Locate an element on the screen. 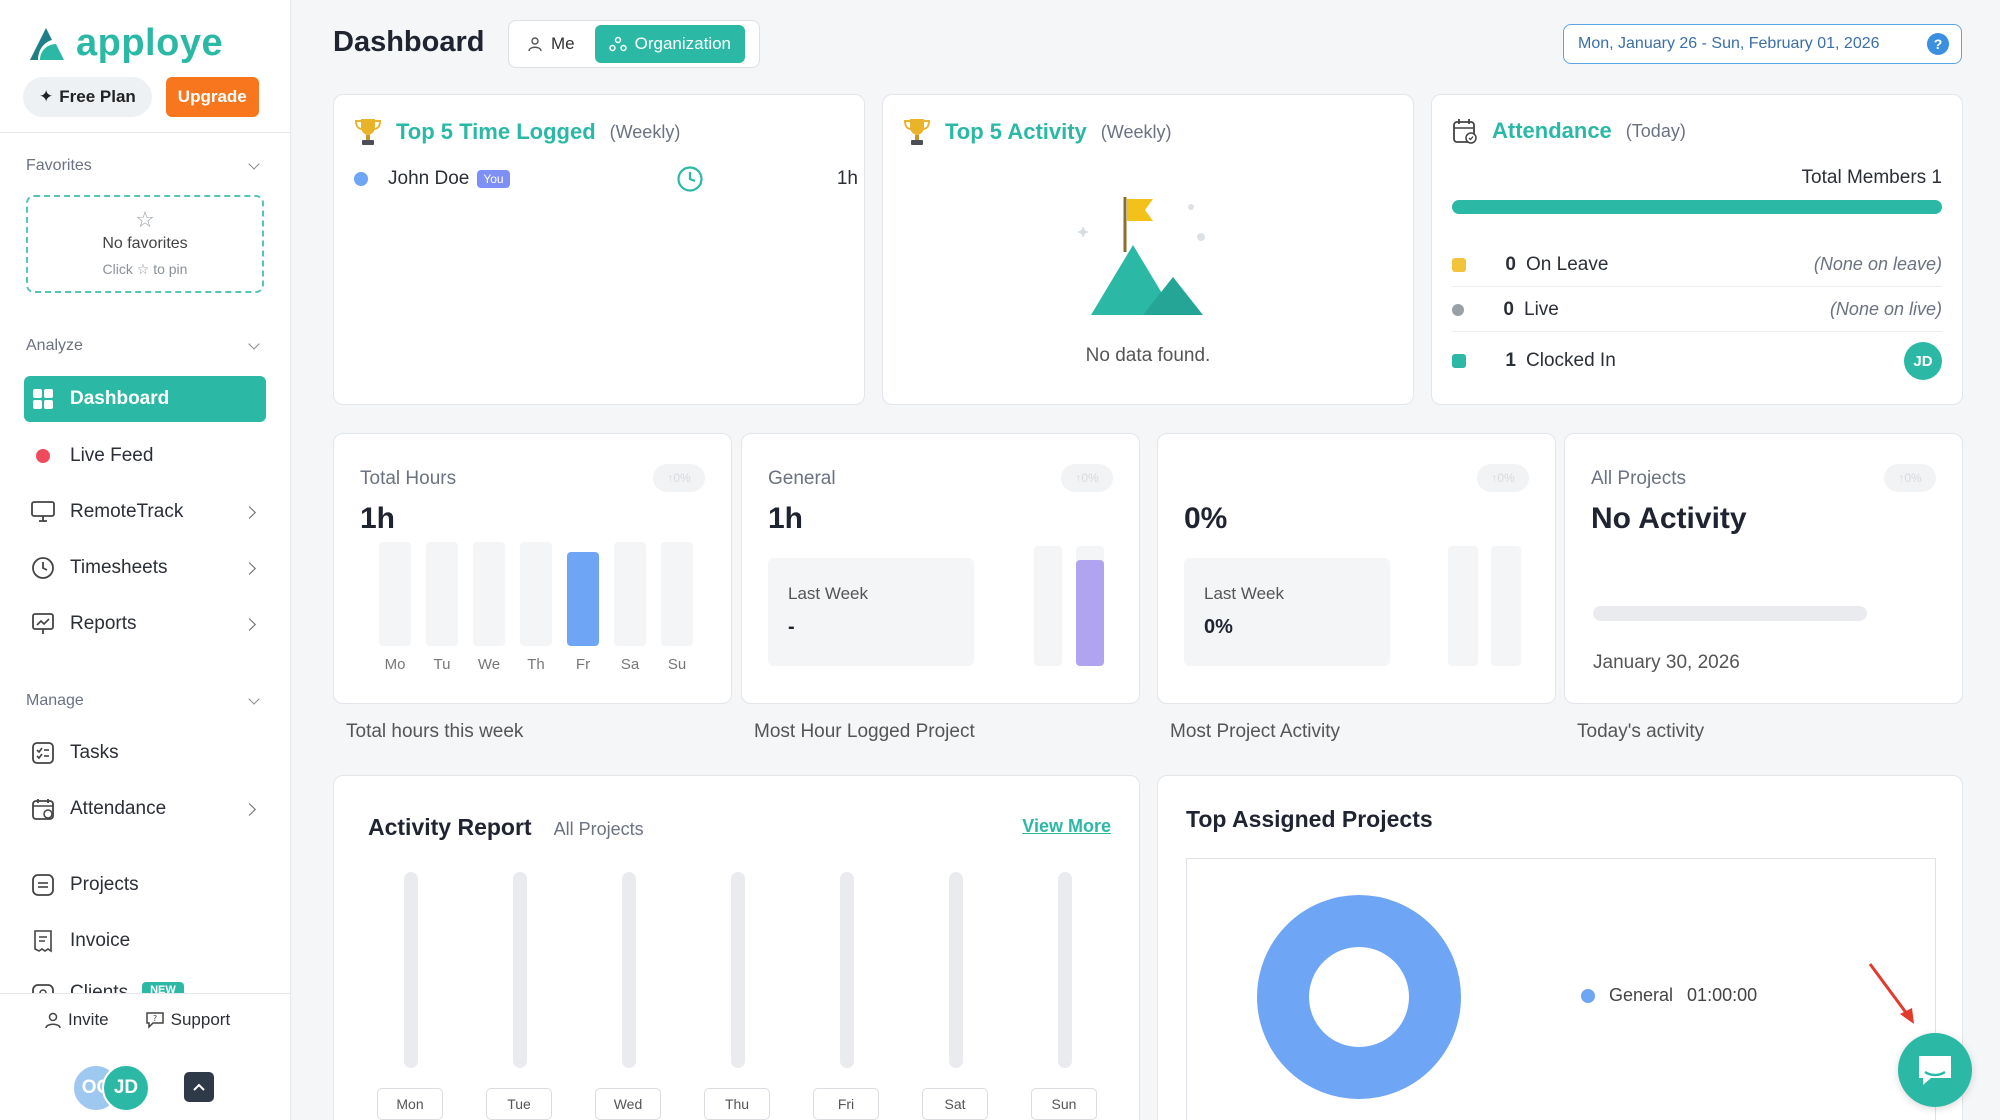 This screenshot has width=2000, height=1120. most-project-activity-caption: Most Project Activity is located at coordinates (1255, 731).